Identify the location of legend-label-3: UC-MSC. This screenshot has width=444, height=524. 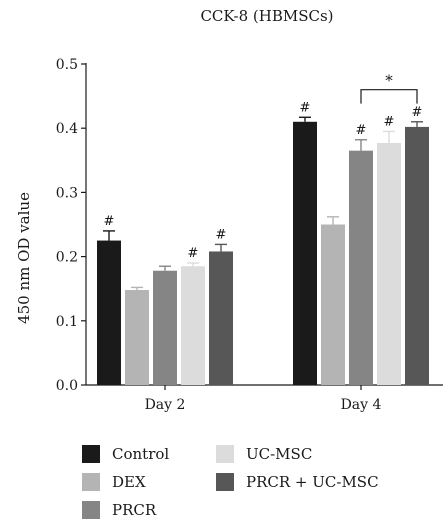
(279, 454).